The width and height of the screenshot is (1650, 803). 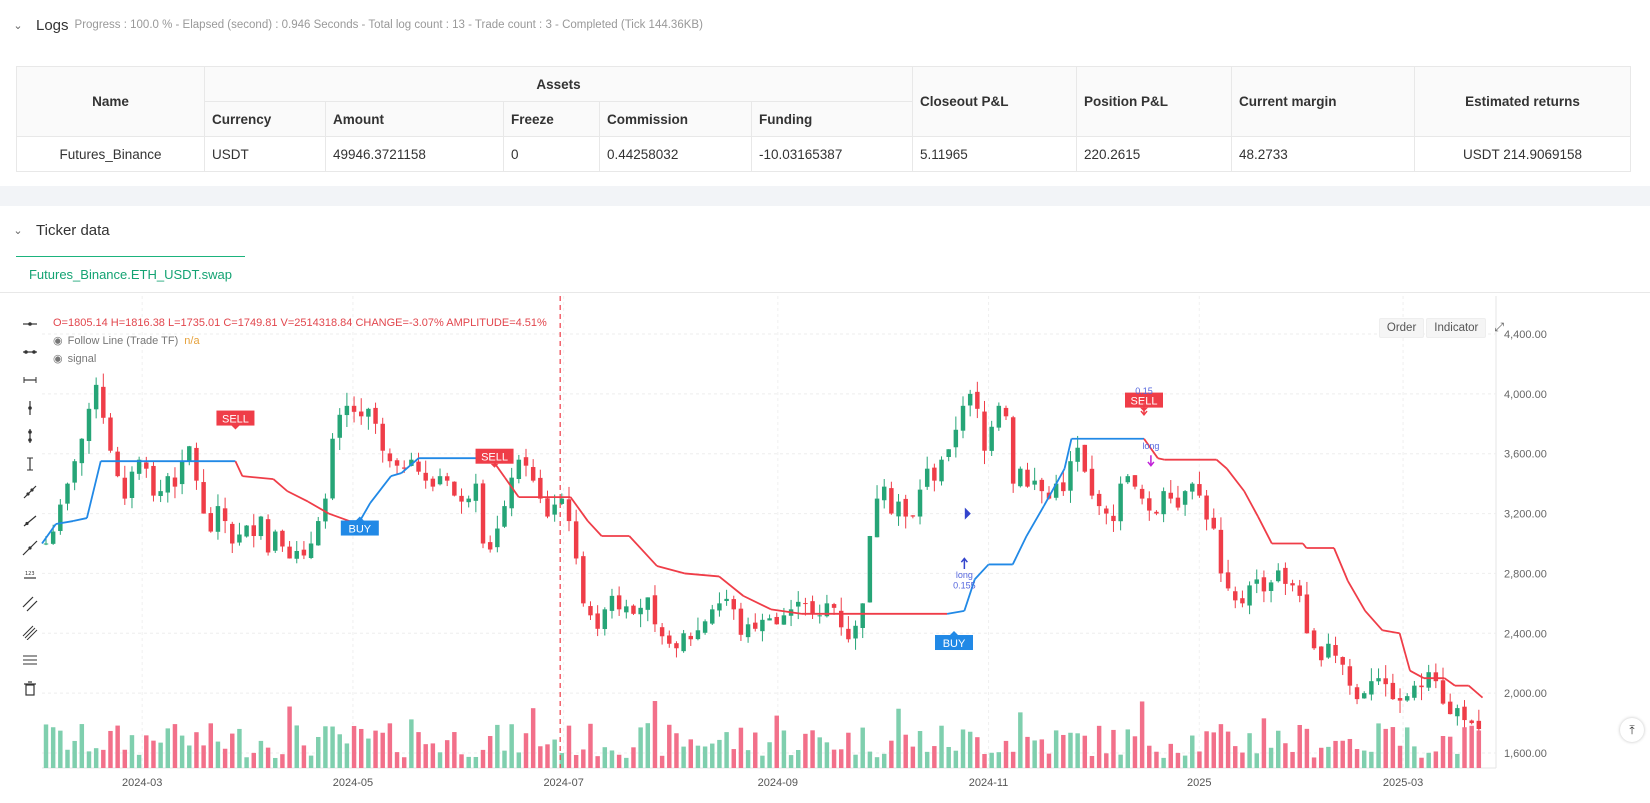 What do you see at coordinates (30, 576) in the screenshot?
I see `price-line-icon: 123` at bounding box center [30, 576].